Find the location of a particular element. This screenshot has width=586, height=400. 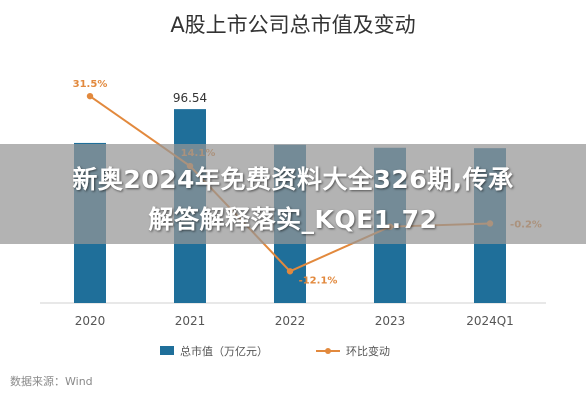

x-tick-label: 2020 is located at coordinates (90, 321).